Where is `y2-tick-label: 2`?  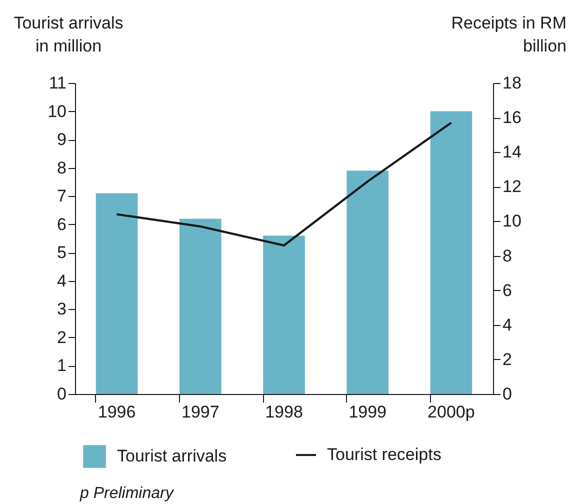 y2-tick-label: 2 is located at coordinates (507, 359).